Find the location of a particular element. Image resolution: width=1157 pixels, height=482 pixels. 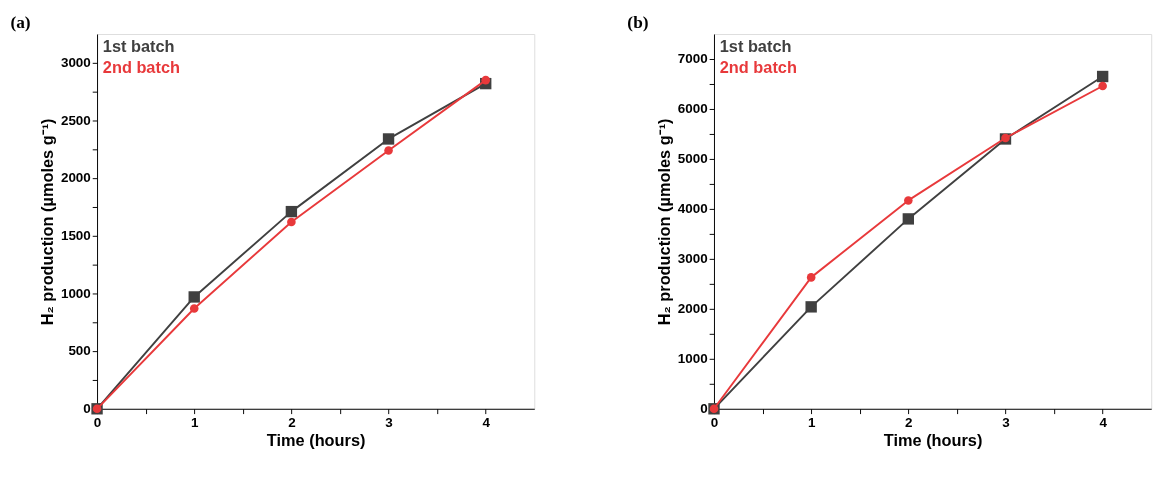

y-tick-label: 2500 is located at coordinates (75, 120).